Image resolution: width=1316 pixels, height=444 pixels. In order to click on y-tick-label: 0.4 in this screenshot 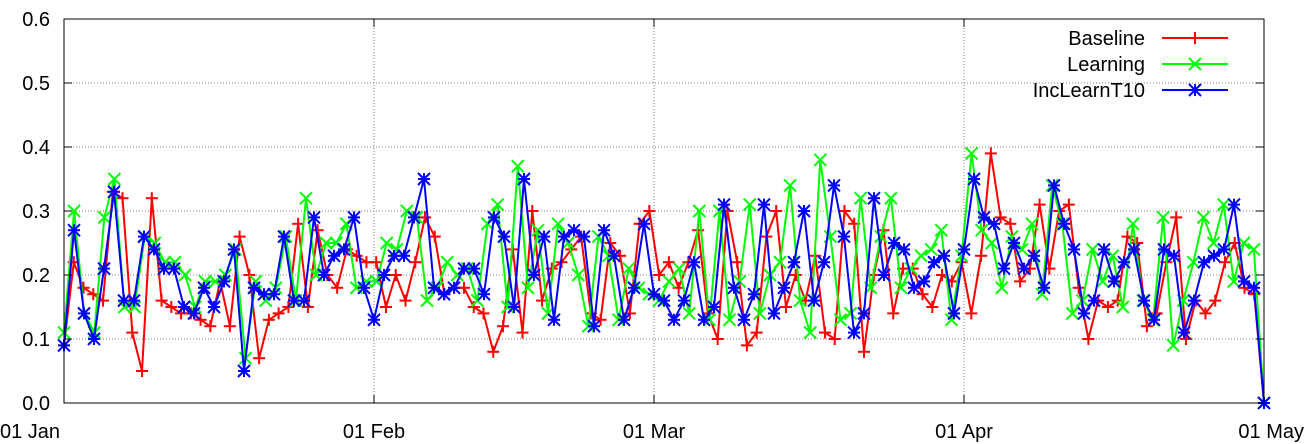, I will do `click(36, 148)`.